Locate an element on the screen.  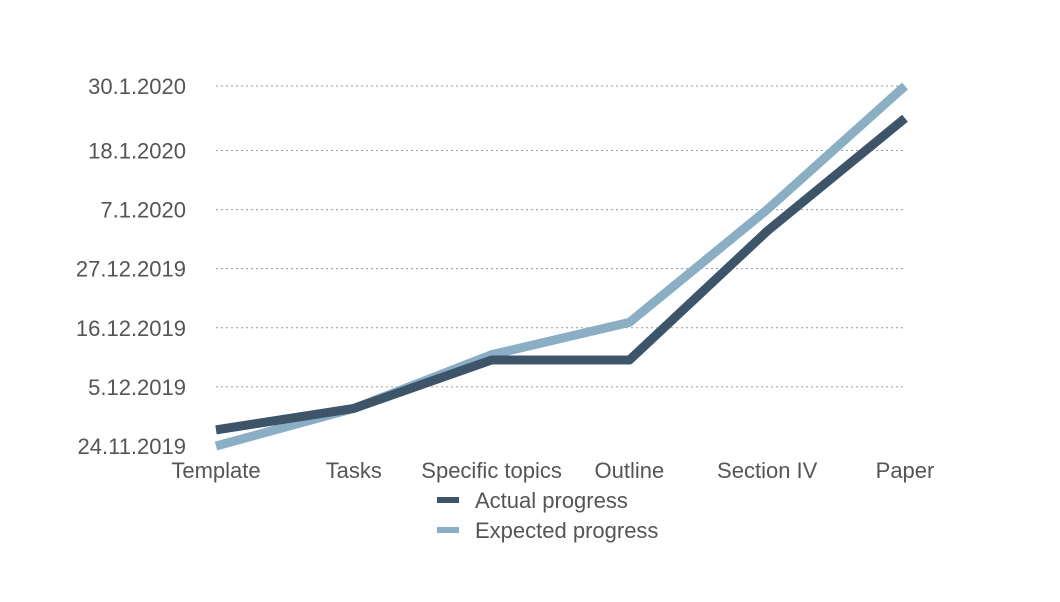
x-tick-label: Paper is located at coordinates (905, 470).